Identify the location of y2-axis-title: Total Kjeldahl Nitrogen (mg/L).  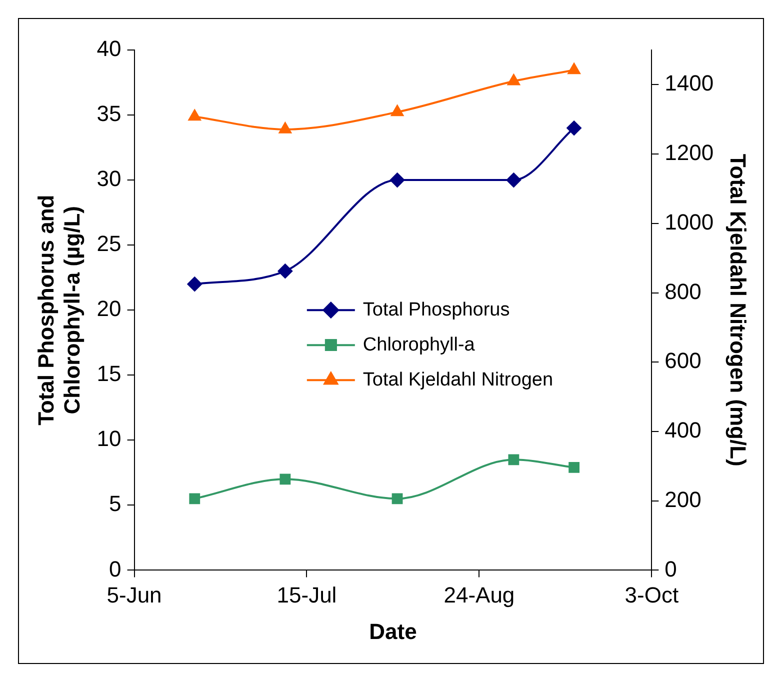
(738, 310).